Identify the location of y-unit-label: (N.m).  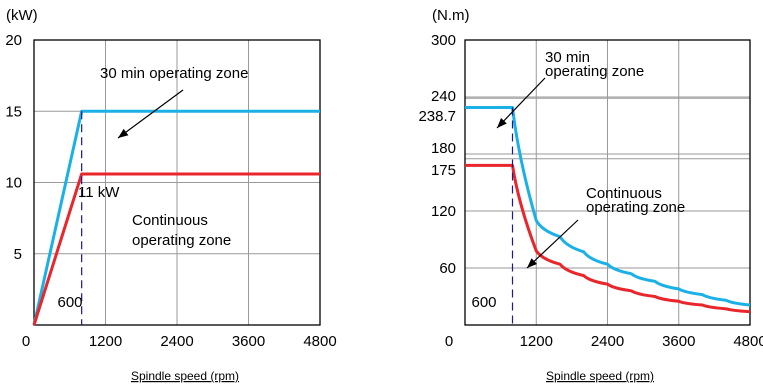
(451, 15).